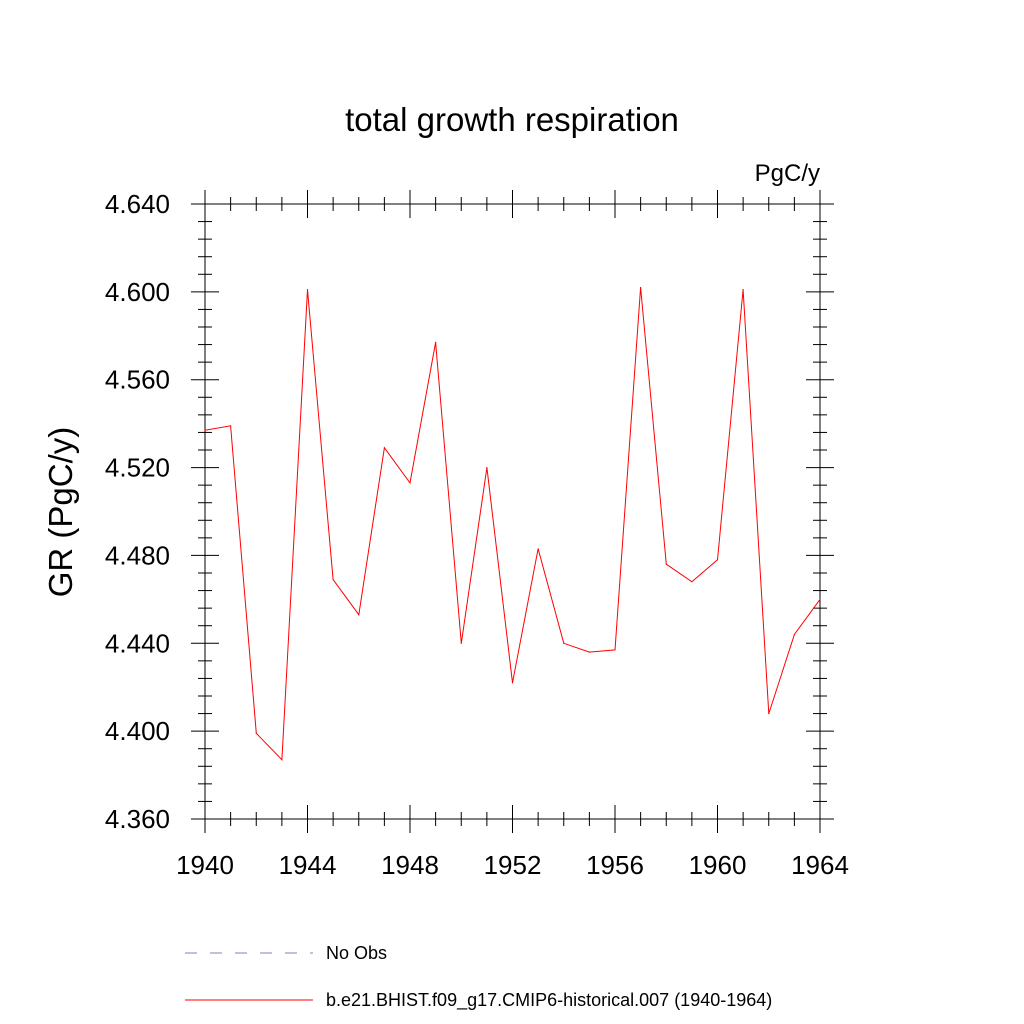 Image resolution: width=1024 pixels, height=1024 pixels. What do you see at coordinates (410, 865) in the screenshot?
I see `x-tick-label: 1948` at bounding box center [410, 865].